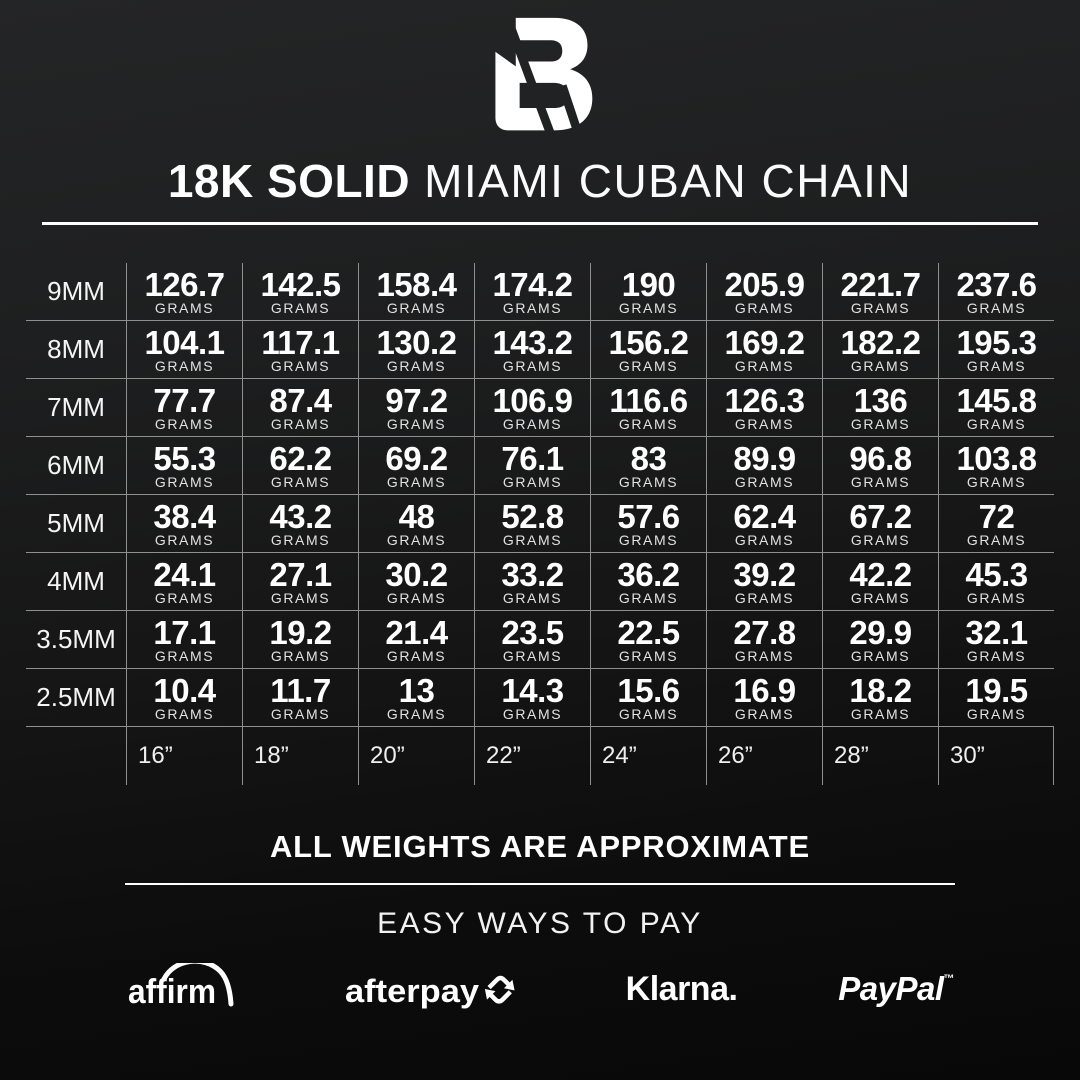 This screenshot has width=1080, height=1080. I want to click on weight-cell: 62.4 GRAMS, so click(764, 523).